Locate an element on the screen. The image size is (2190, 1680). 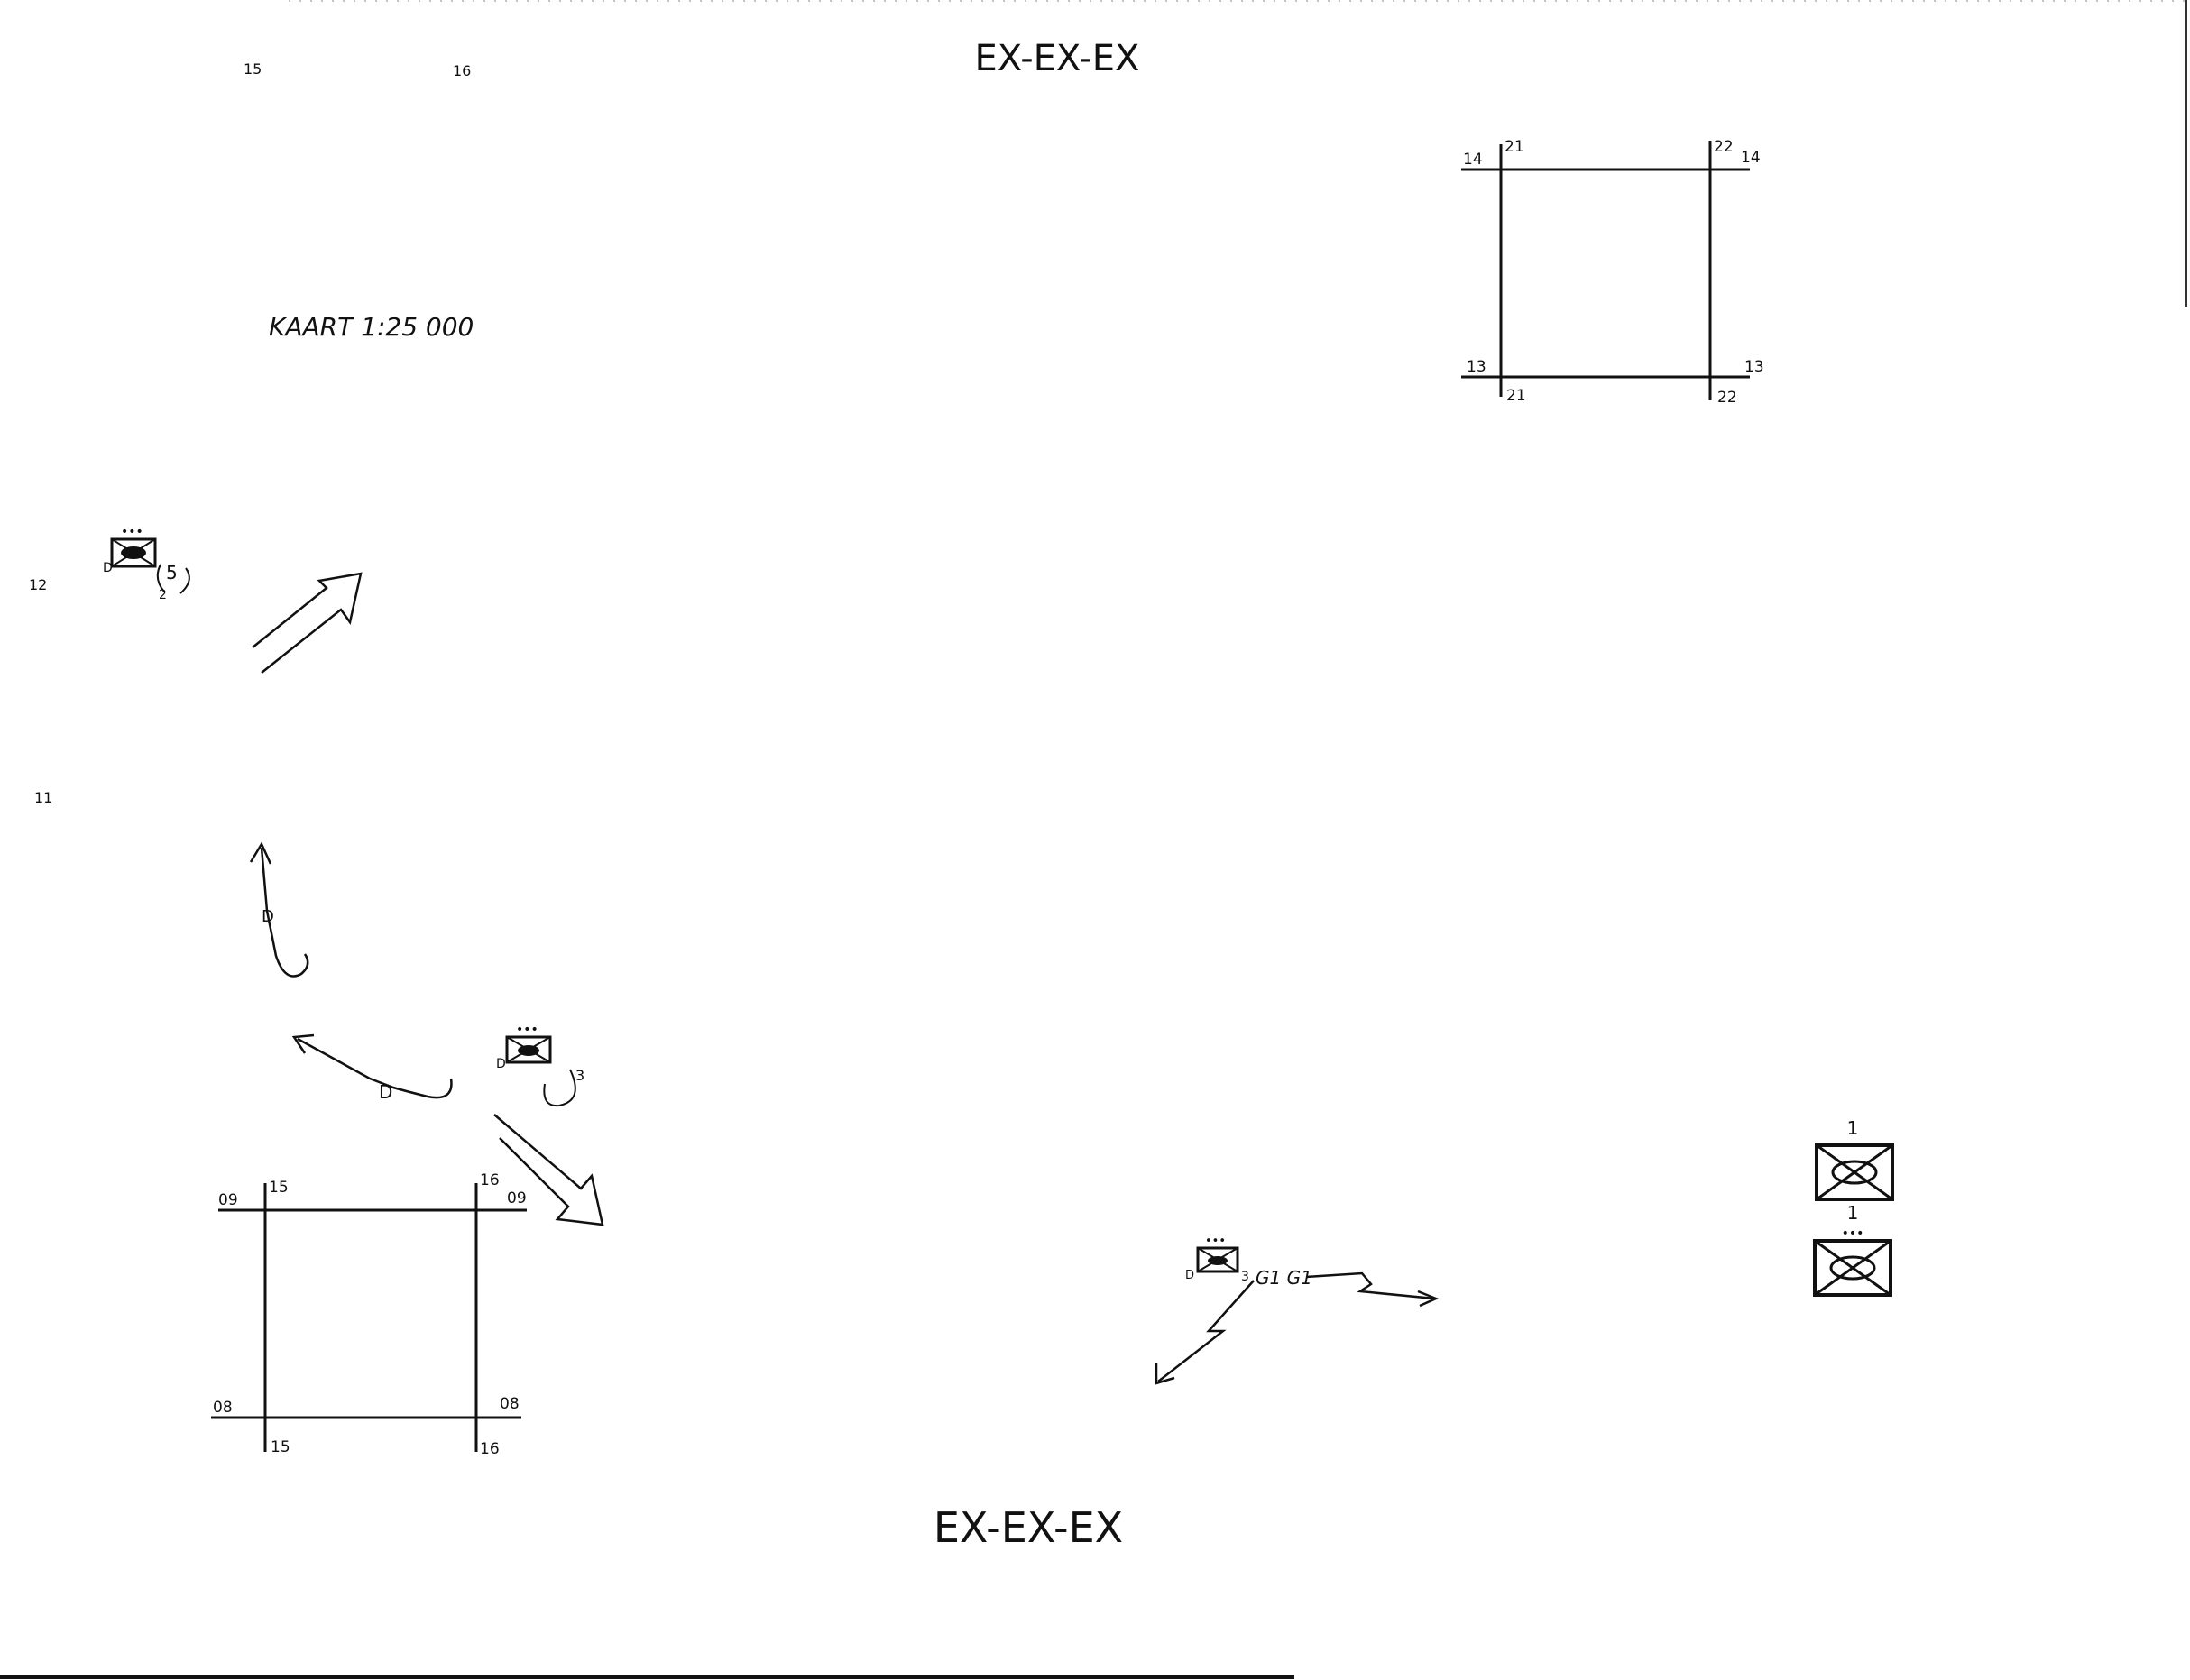
unit-c-number: 3 is located at coordinates (1245, 1277).